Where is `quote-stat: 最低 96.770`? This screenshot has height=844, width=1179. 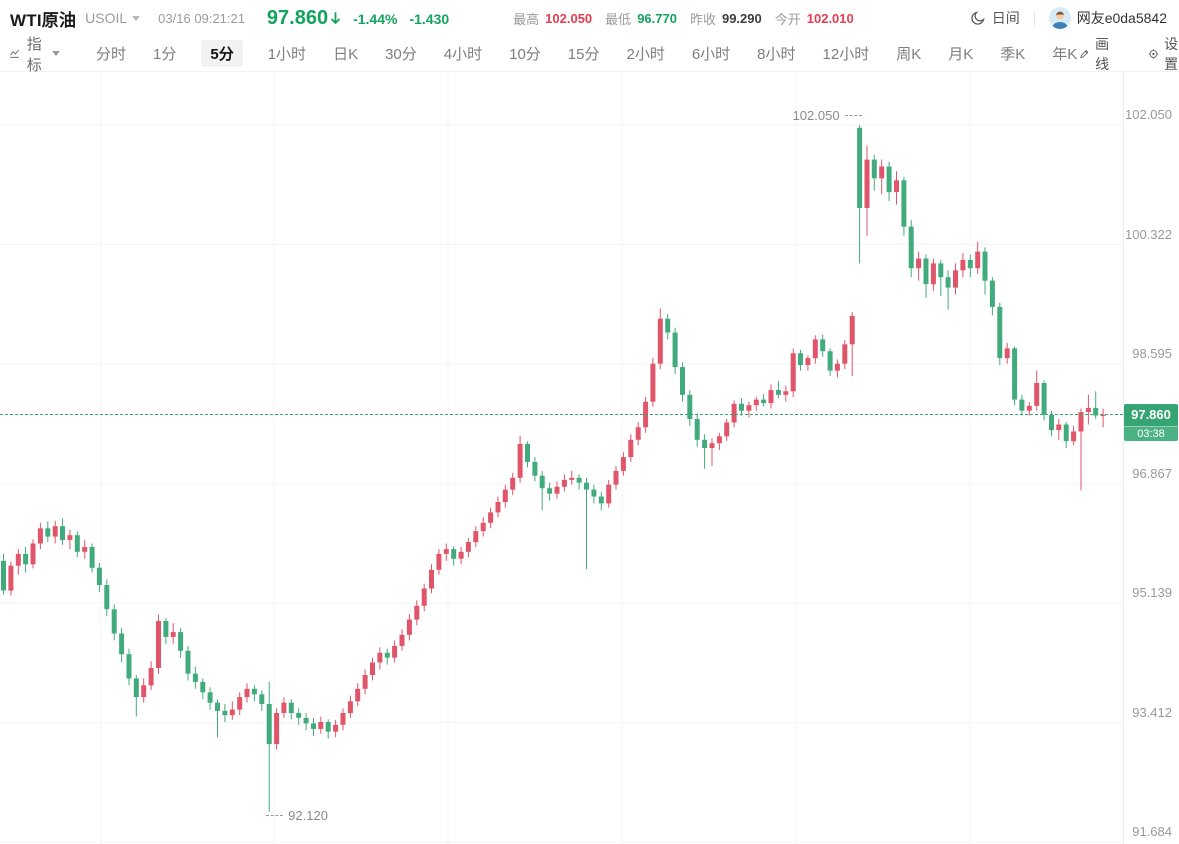
quote-stat: 最低 96.770 is located at coordinates (641, 18).